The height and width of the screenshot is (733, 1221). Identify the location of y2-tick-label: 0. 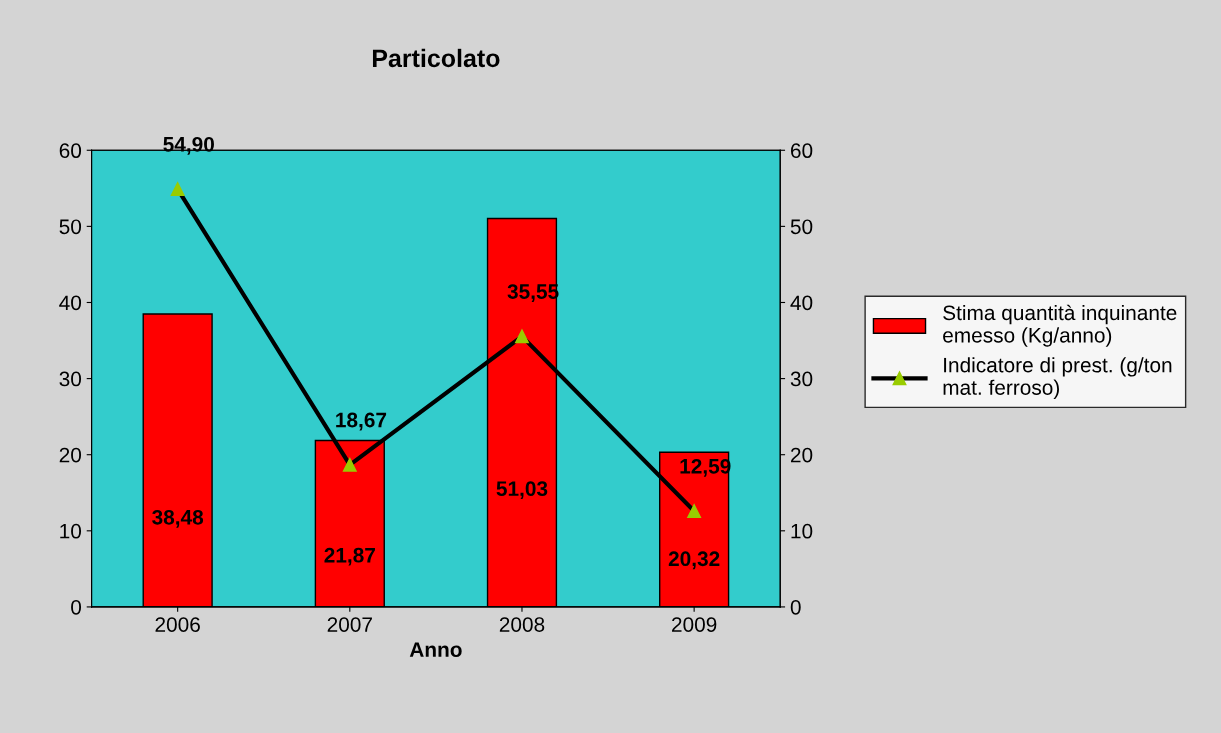
(795, 607).